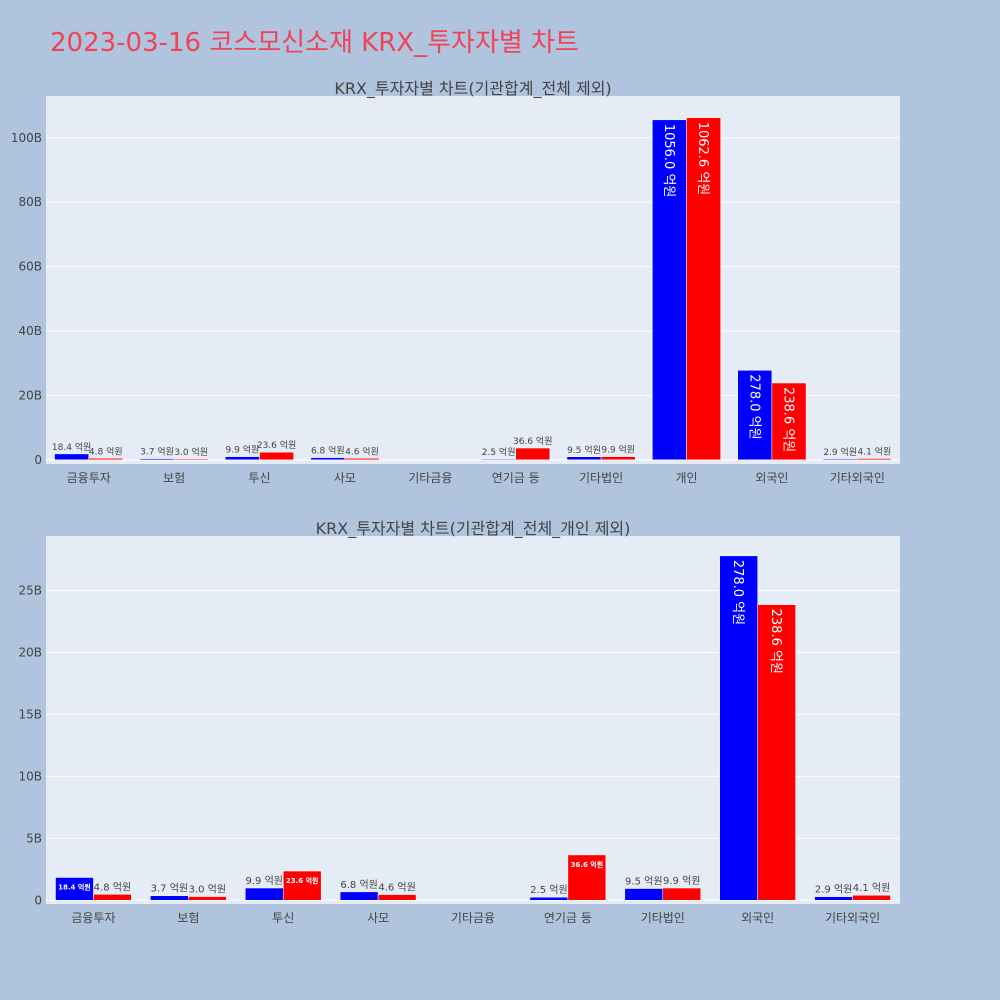 The image size is (1000, 1000). What do you see at coordinates (314, 43) in the screenshot?
I see `page-title: 2023-03-16 코스모신소재 KRX_투자자별 차트` at bounding box center [314, 43].